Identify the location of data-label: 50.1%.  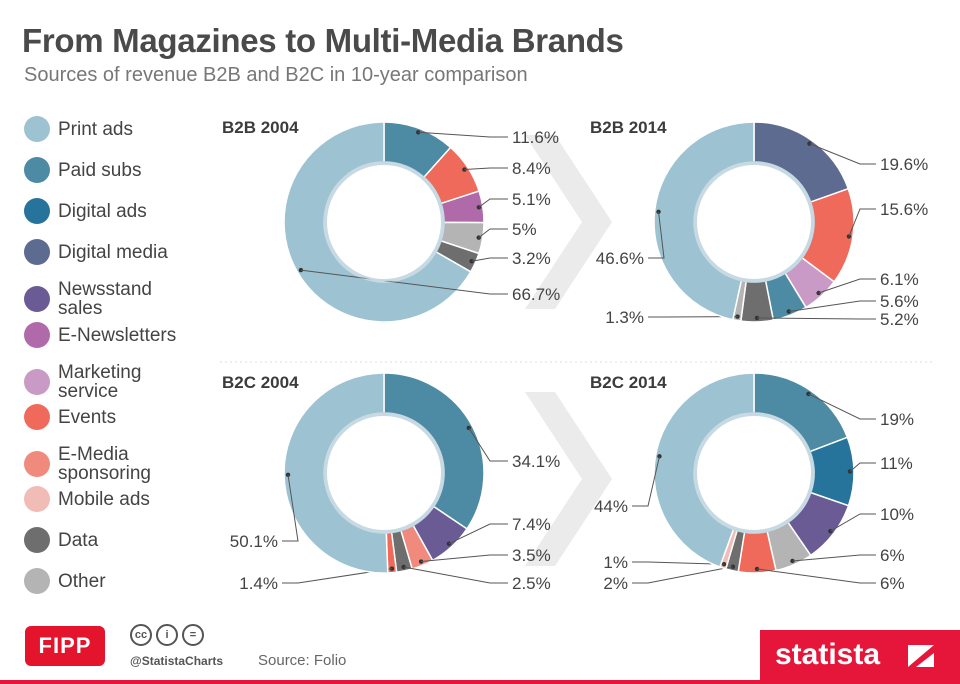
(254, 541).